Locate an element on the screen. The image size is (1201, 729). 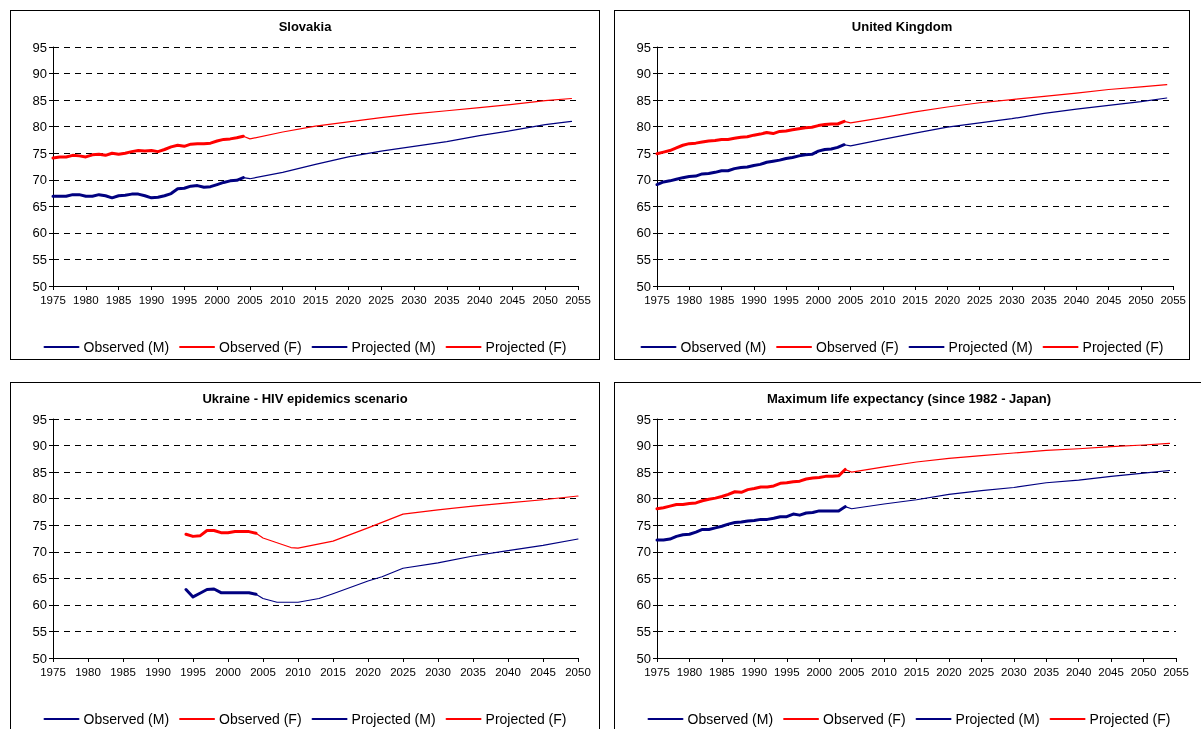
chart-title: United Kingdom is located at coordinates (902, 26).